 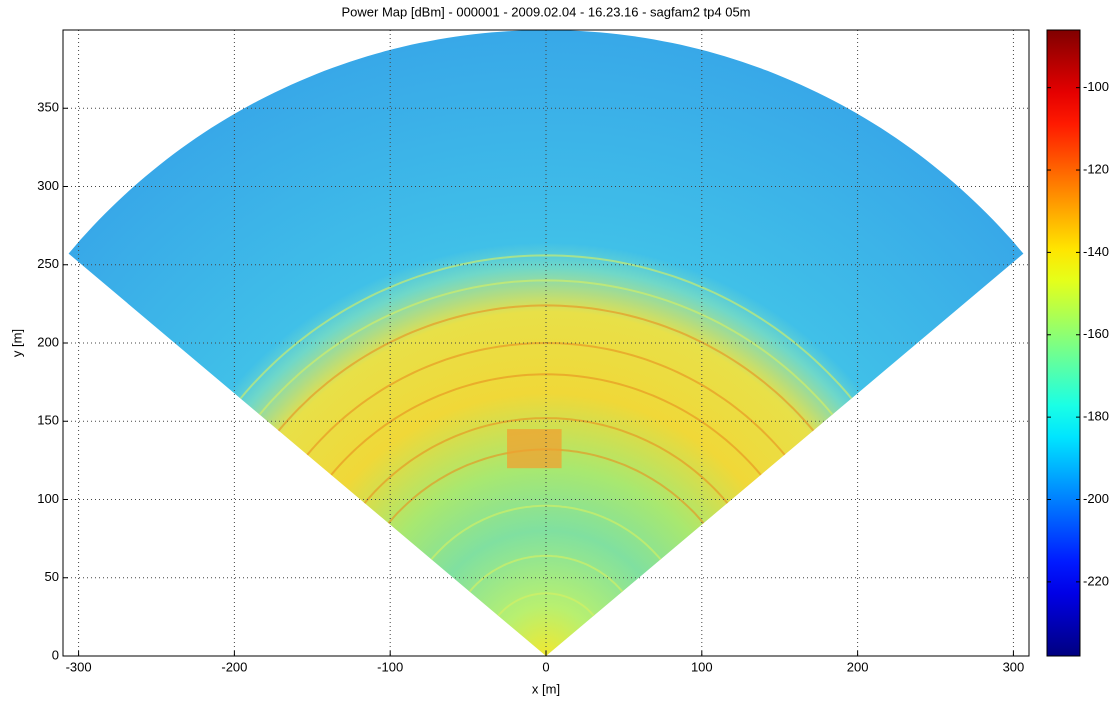 I want to click on colorbar-tick-label: -100, so click(x=1096, y=86).